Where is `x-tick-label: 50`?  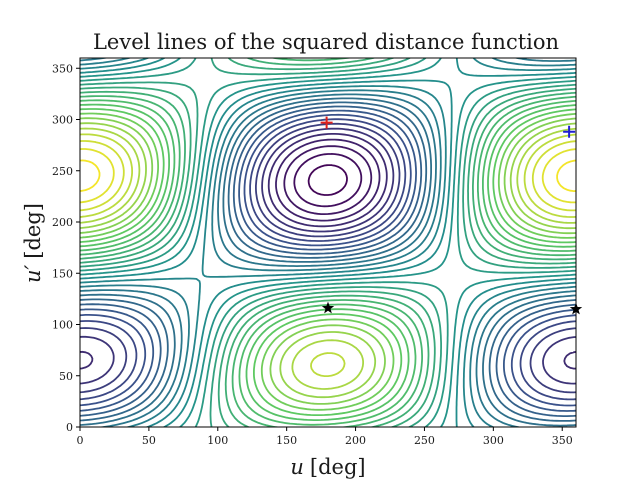 x-tick-label: 50 is located at coordinates (149, 440).